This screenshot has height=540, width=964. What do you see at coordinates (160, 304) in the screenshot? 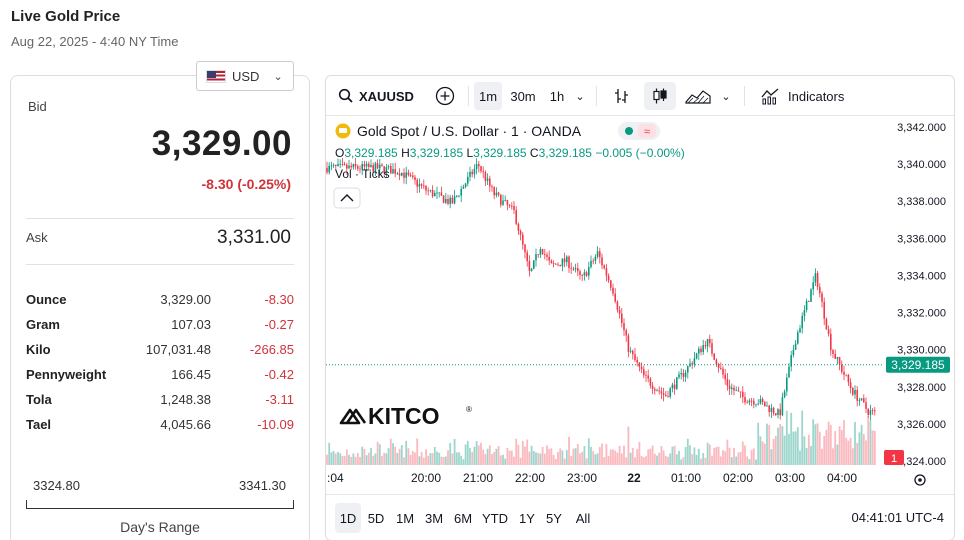
I see `table-row: Ounce 3,329.00 -8.30` at bounding box center [160, 304].